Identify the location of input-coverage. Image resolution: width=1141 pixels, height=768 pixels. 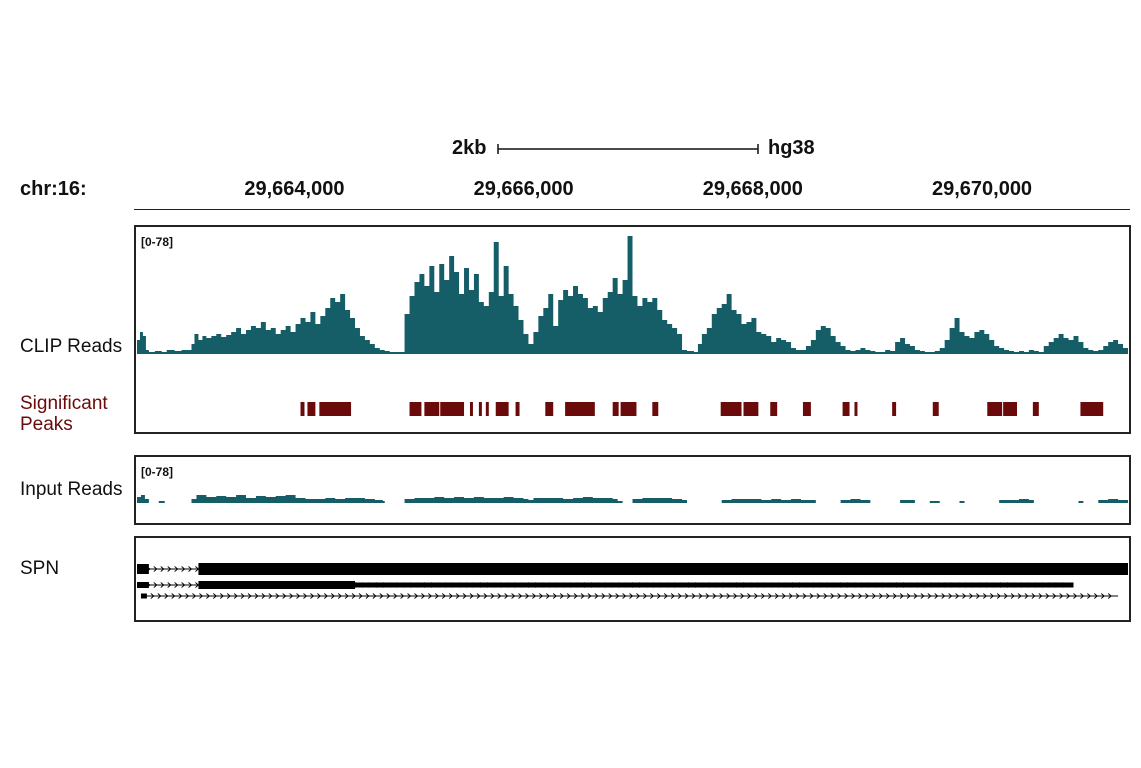
(632, 499).